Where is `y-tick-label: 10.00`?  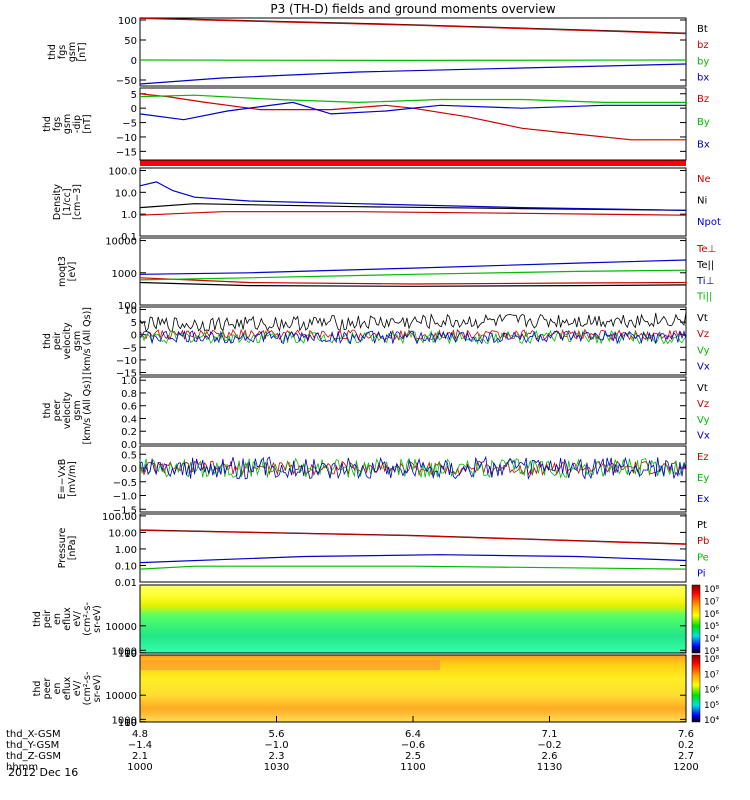
y-tick-label: 10.00 is located at coordinates (122, 533).